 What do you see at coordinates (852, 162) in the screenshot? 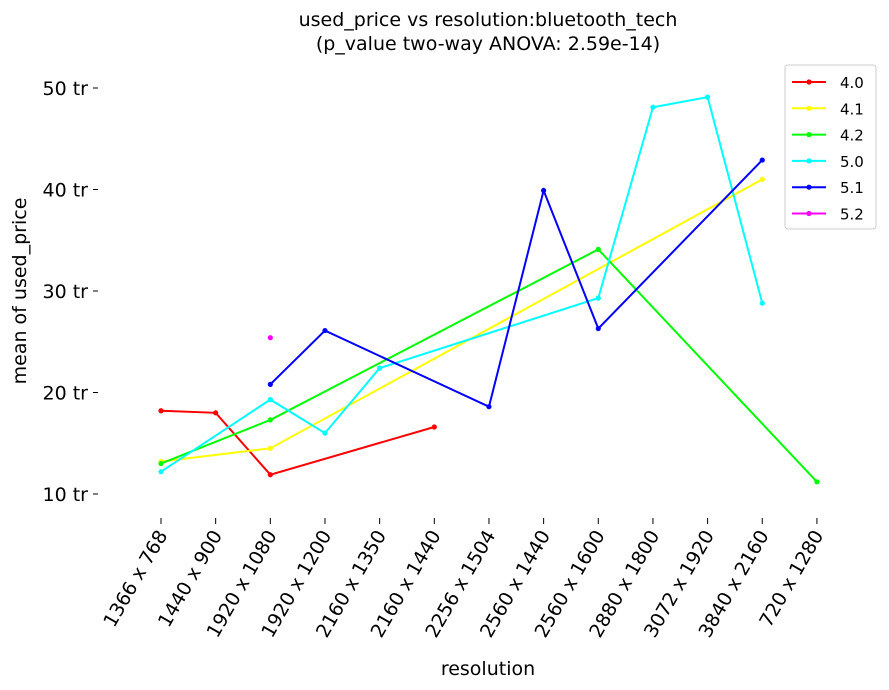
I see `legend-label: 5.0` at bounding box center [852, 162].